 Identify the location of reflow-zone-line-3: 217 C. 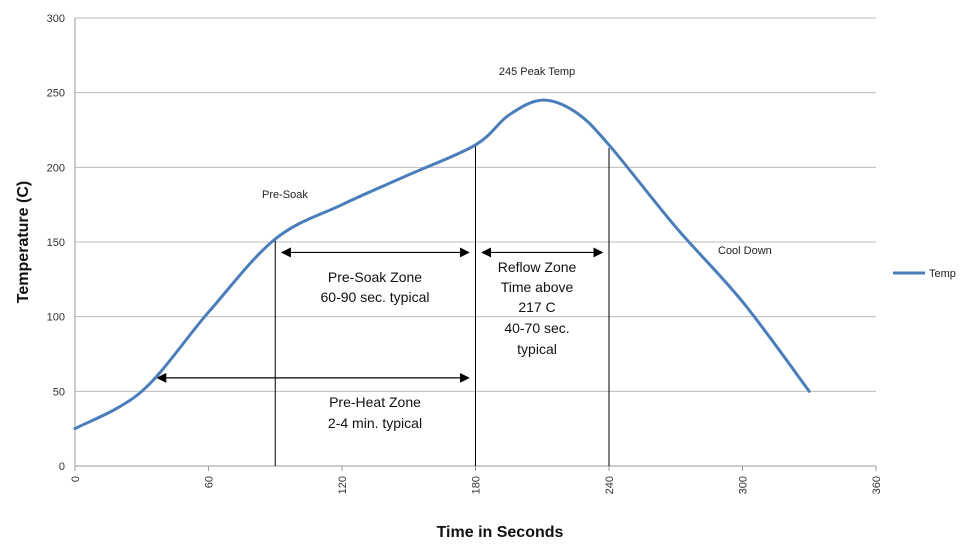
(536, 307).